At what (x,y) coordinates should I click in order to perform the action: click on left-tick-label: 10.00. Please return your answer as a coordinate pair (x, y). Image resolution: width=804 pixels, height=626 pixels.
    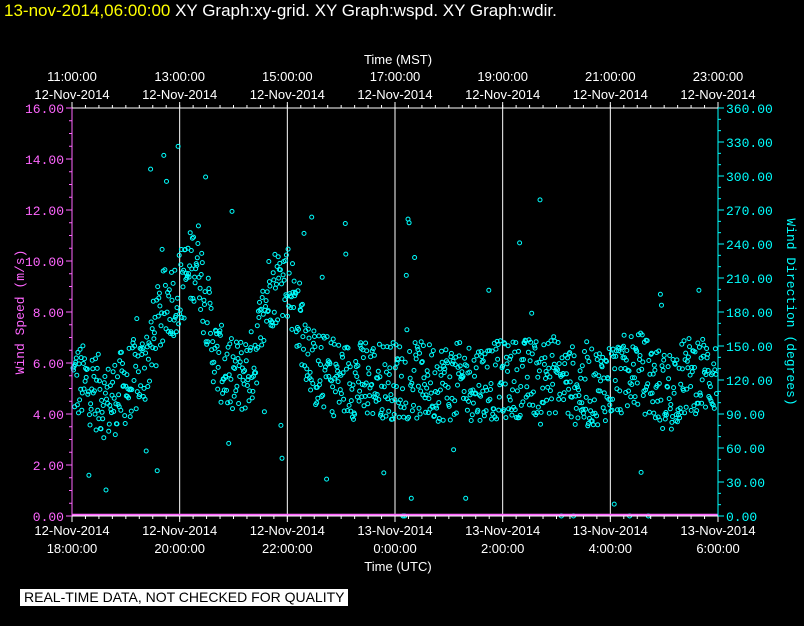
    Looking at the image, I should click on (44, 262).